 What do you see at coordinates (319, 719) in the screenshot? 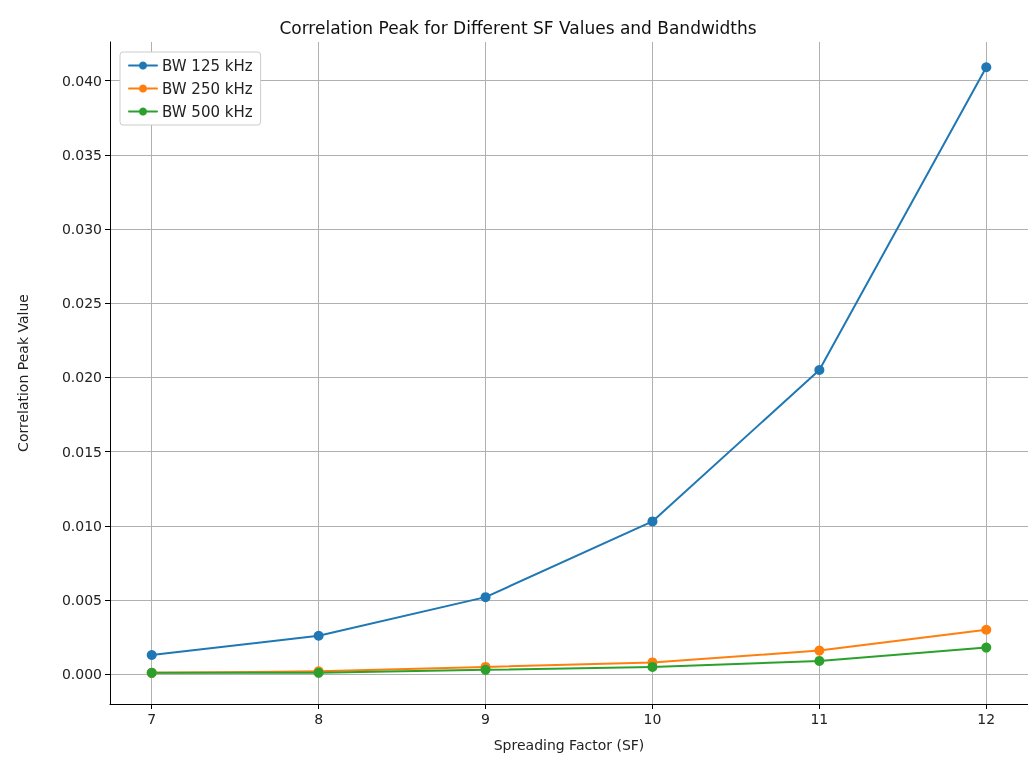
I see `x-tick-label: 8` at bounding box center [319, 719].